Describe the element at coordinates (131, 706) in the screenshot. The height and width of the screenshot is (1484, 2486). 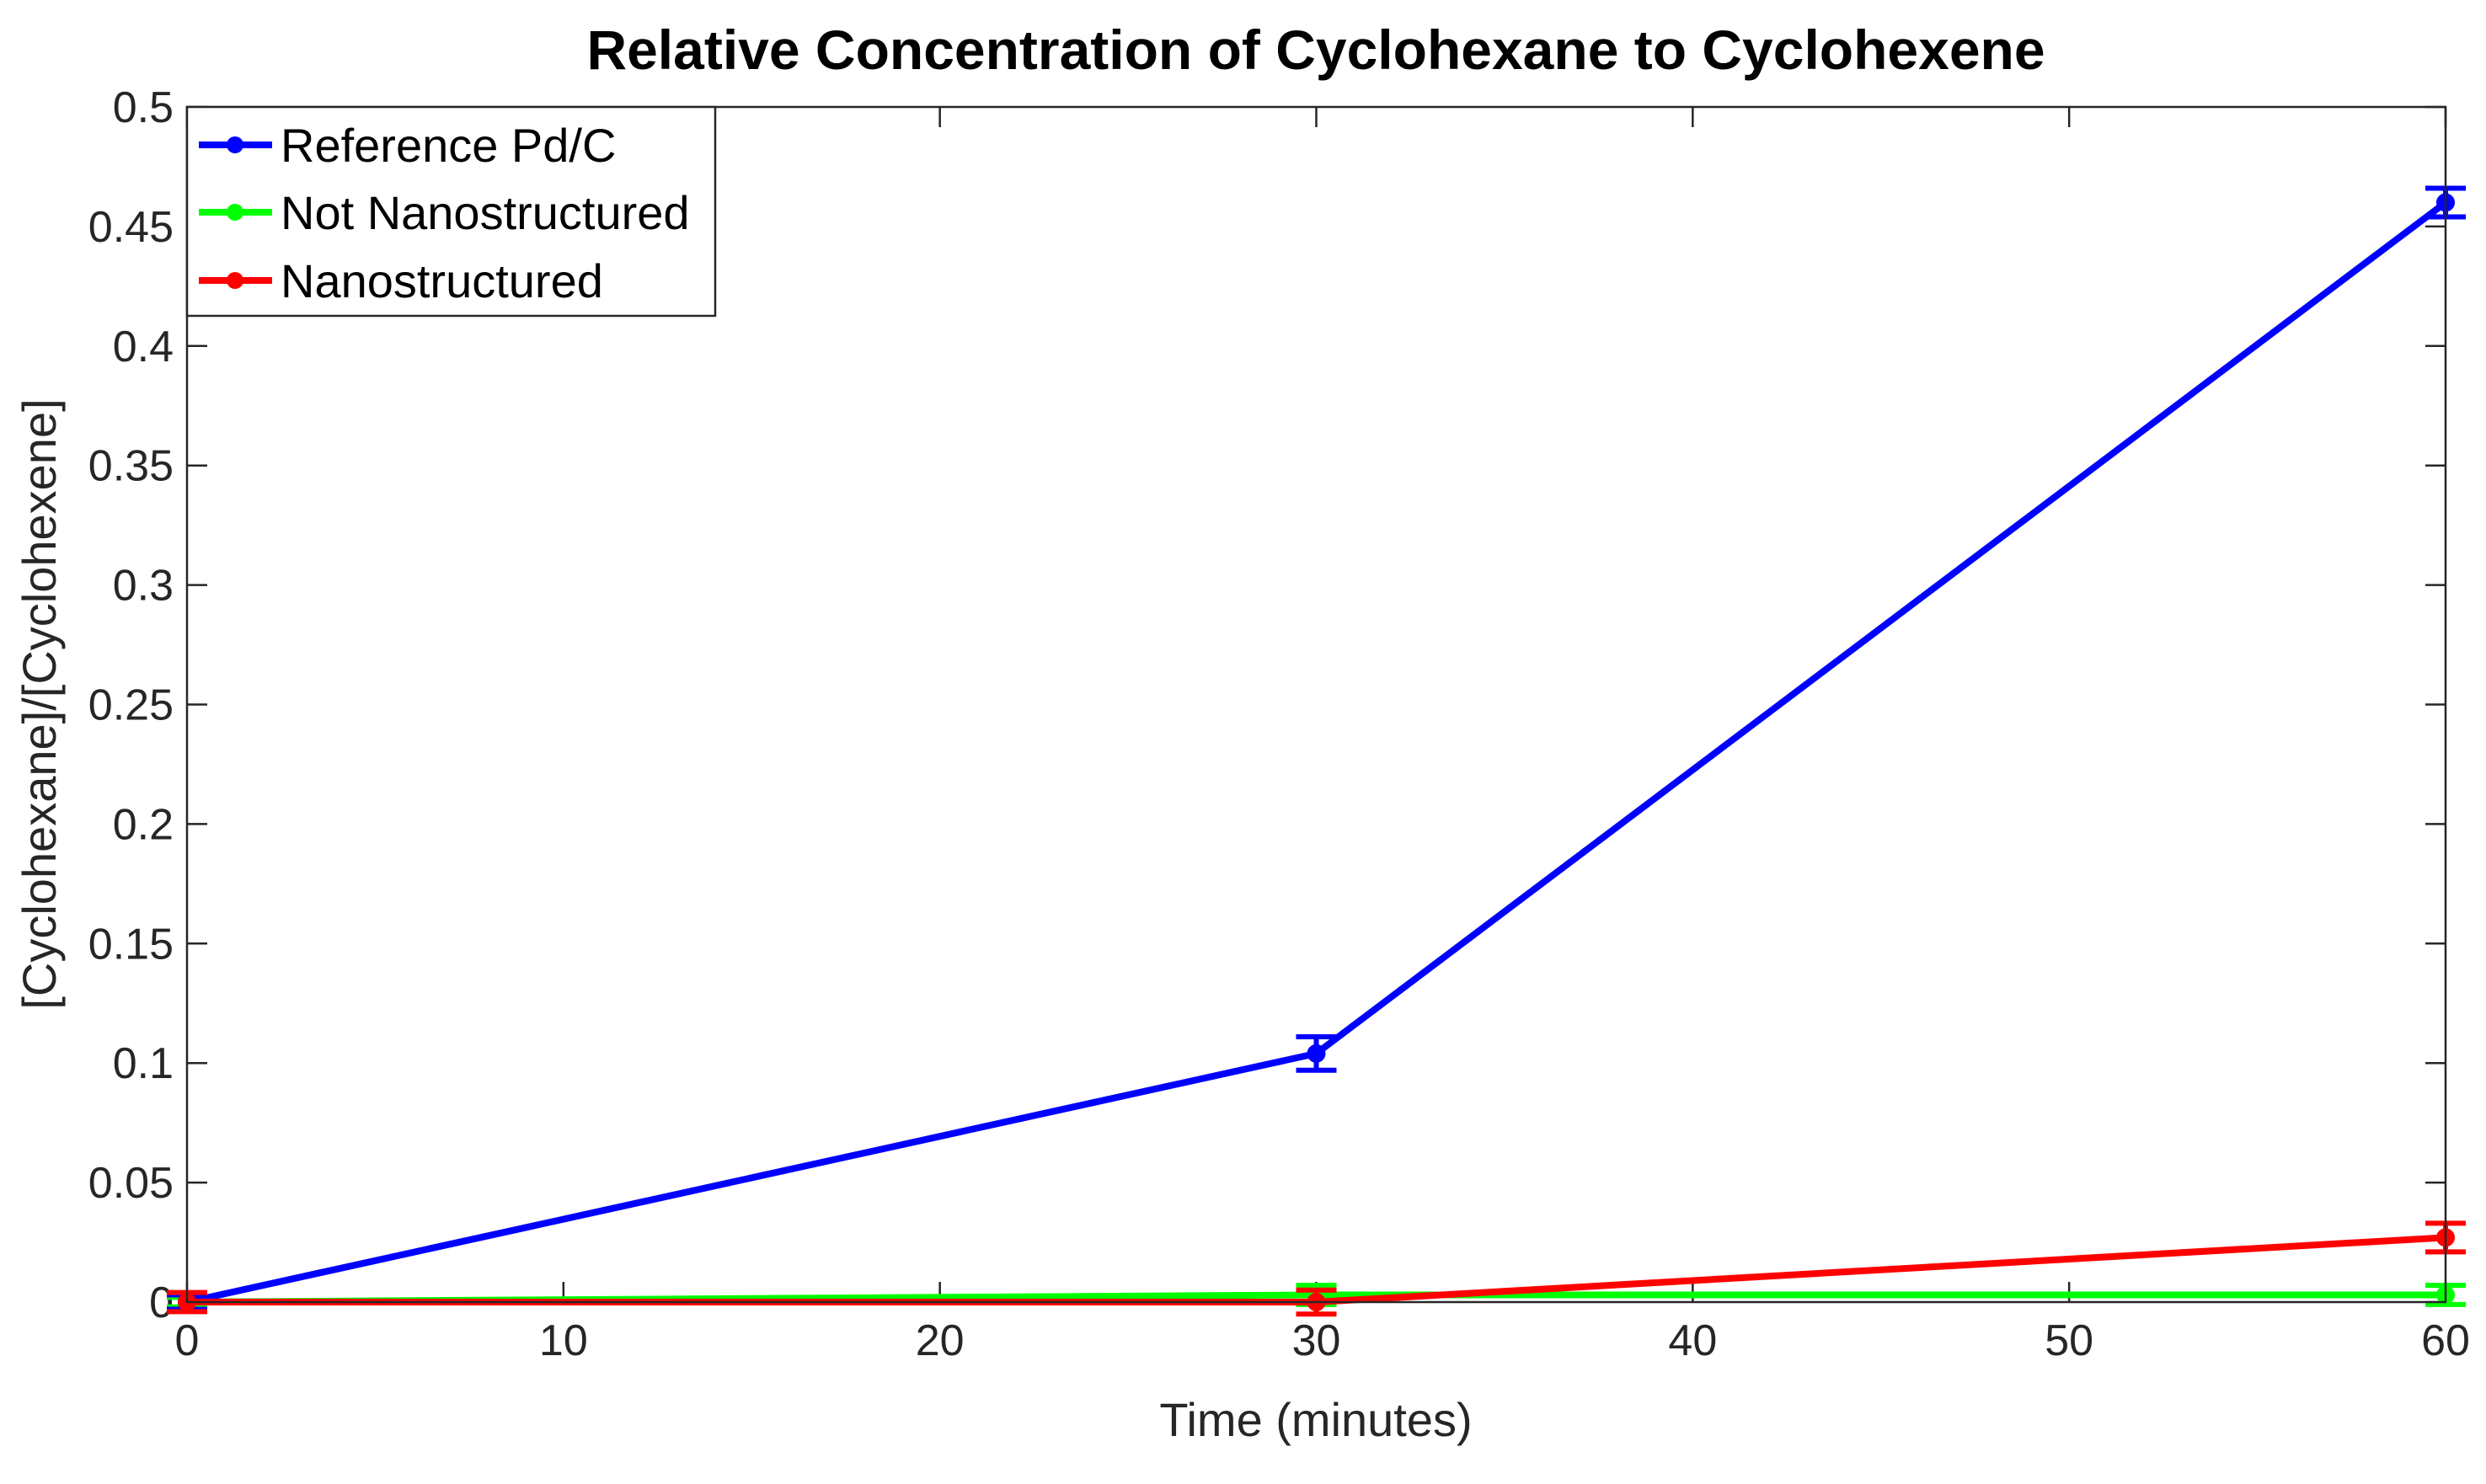
I see `y-tick-label: 0.25` at that location.